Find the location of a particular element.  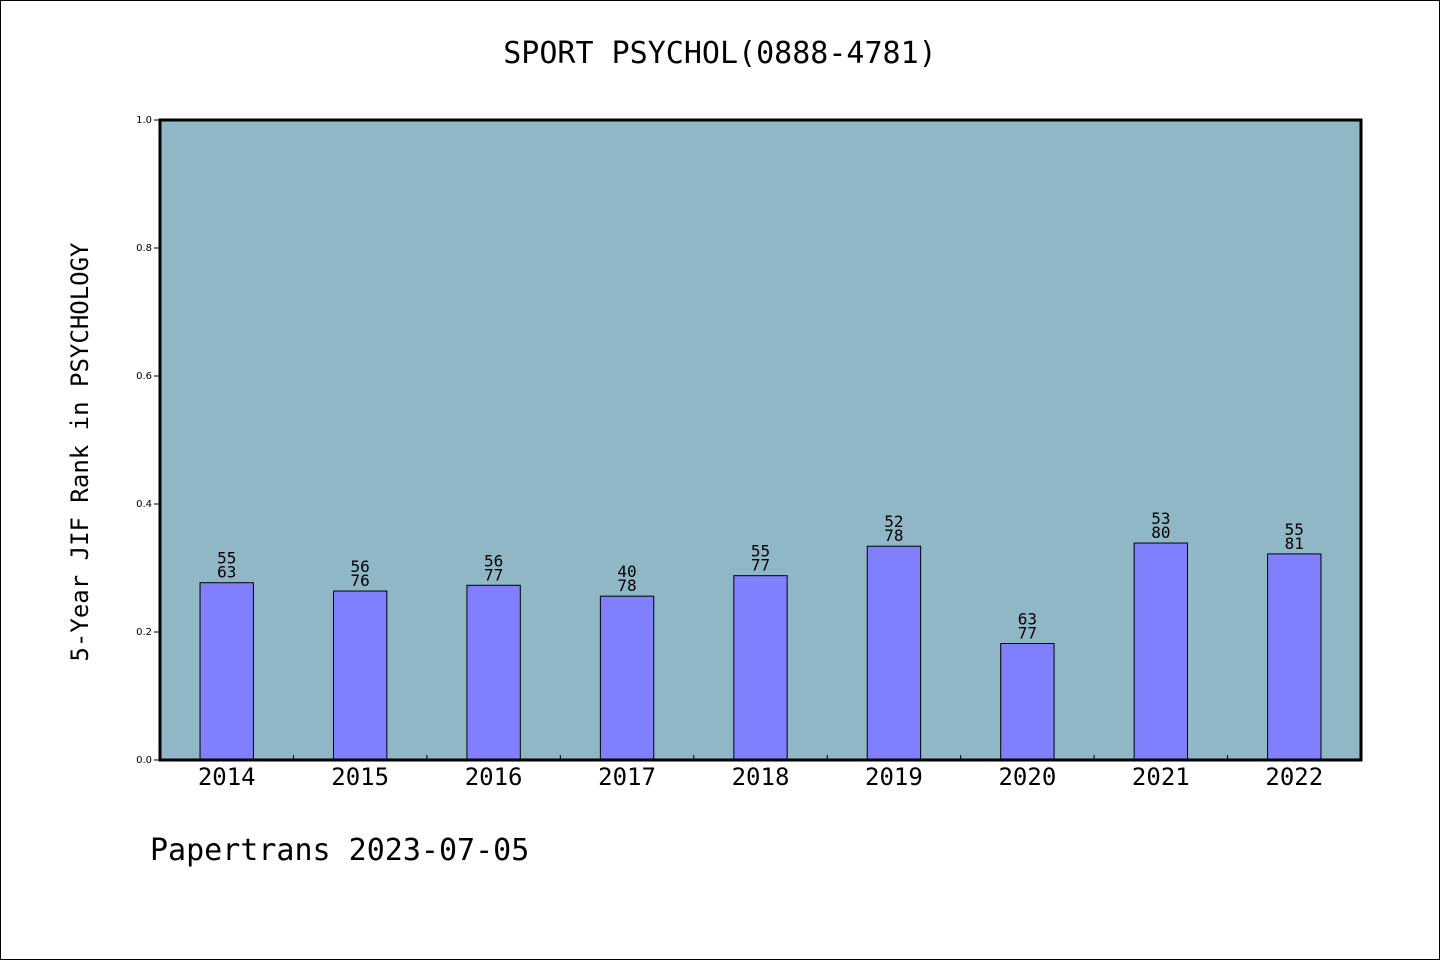

data-label-rank: 40 is located at coordinates (626, 571).